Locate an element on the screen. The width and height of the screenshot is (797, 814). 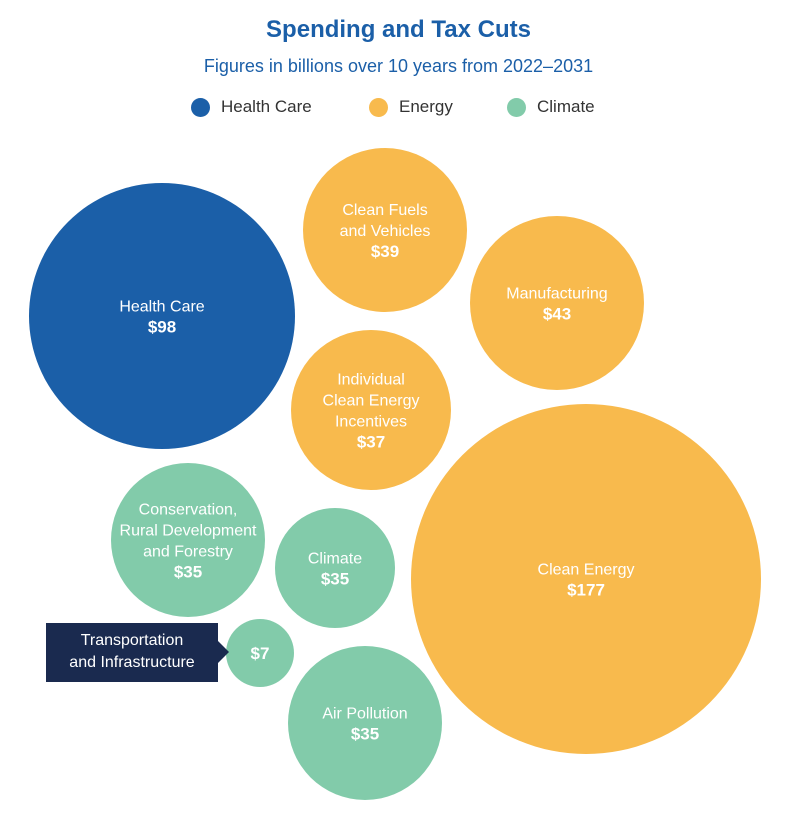
legend: Health Care Energy Climate is located at coordinates (398, 109).